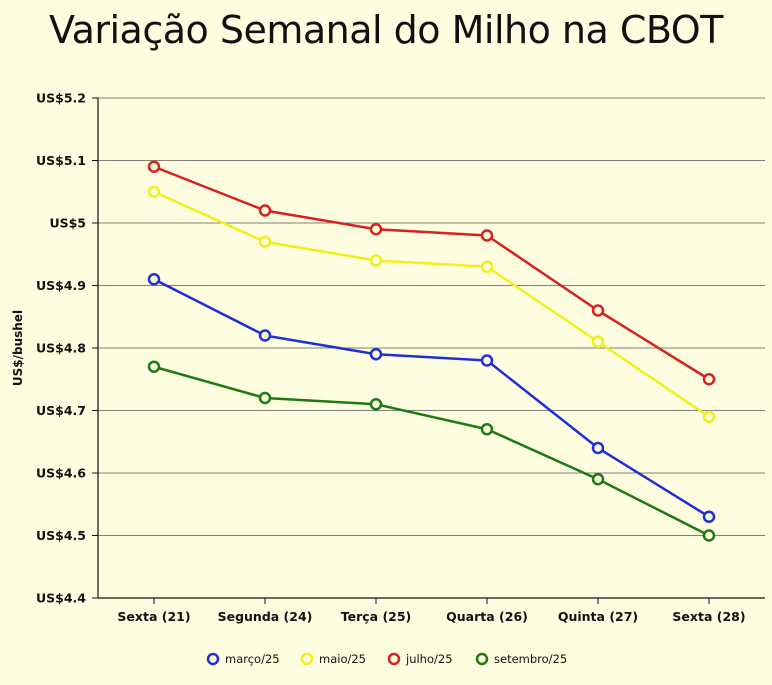 The width and height of the screenshot is (772, 685). I want to click on legend-label: maio/25, so click(342, 659).